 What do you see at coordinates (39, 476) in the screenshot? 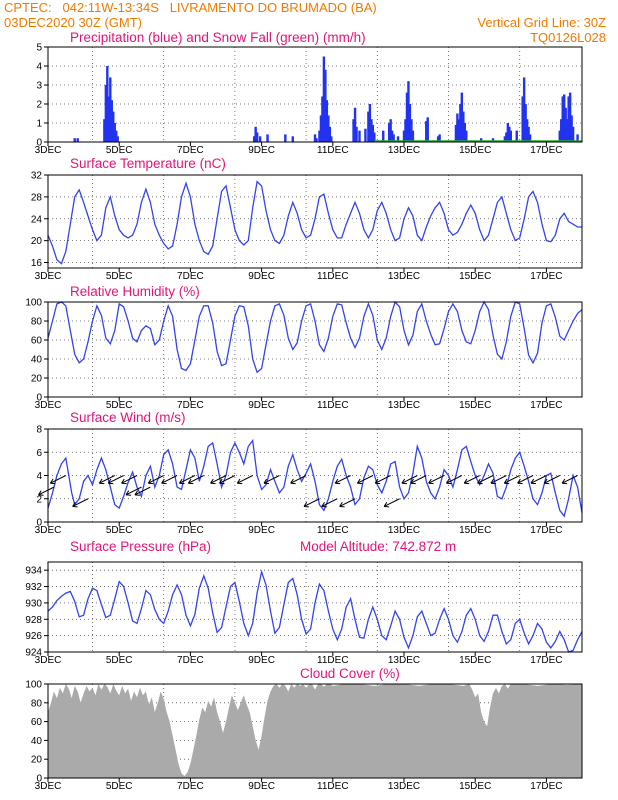
I see `wind-ytick-label-2: 4` at bounding box center [39, 476].